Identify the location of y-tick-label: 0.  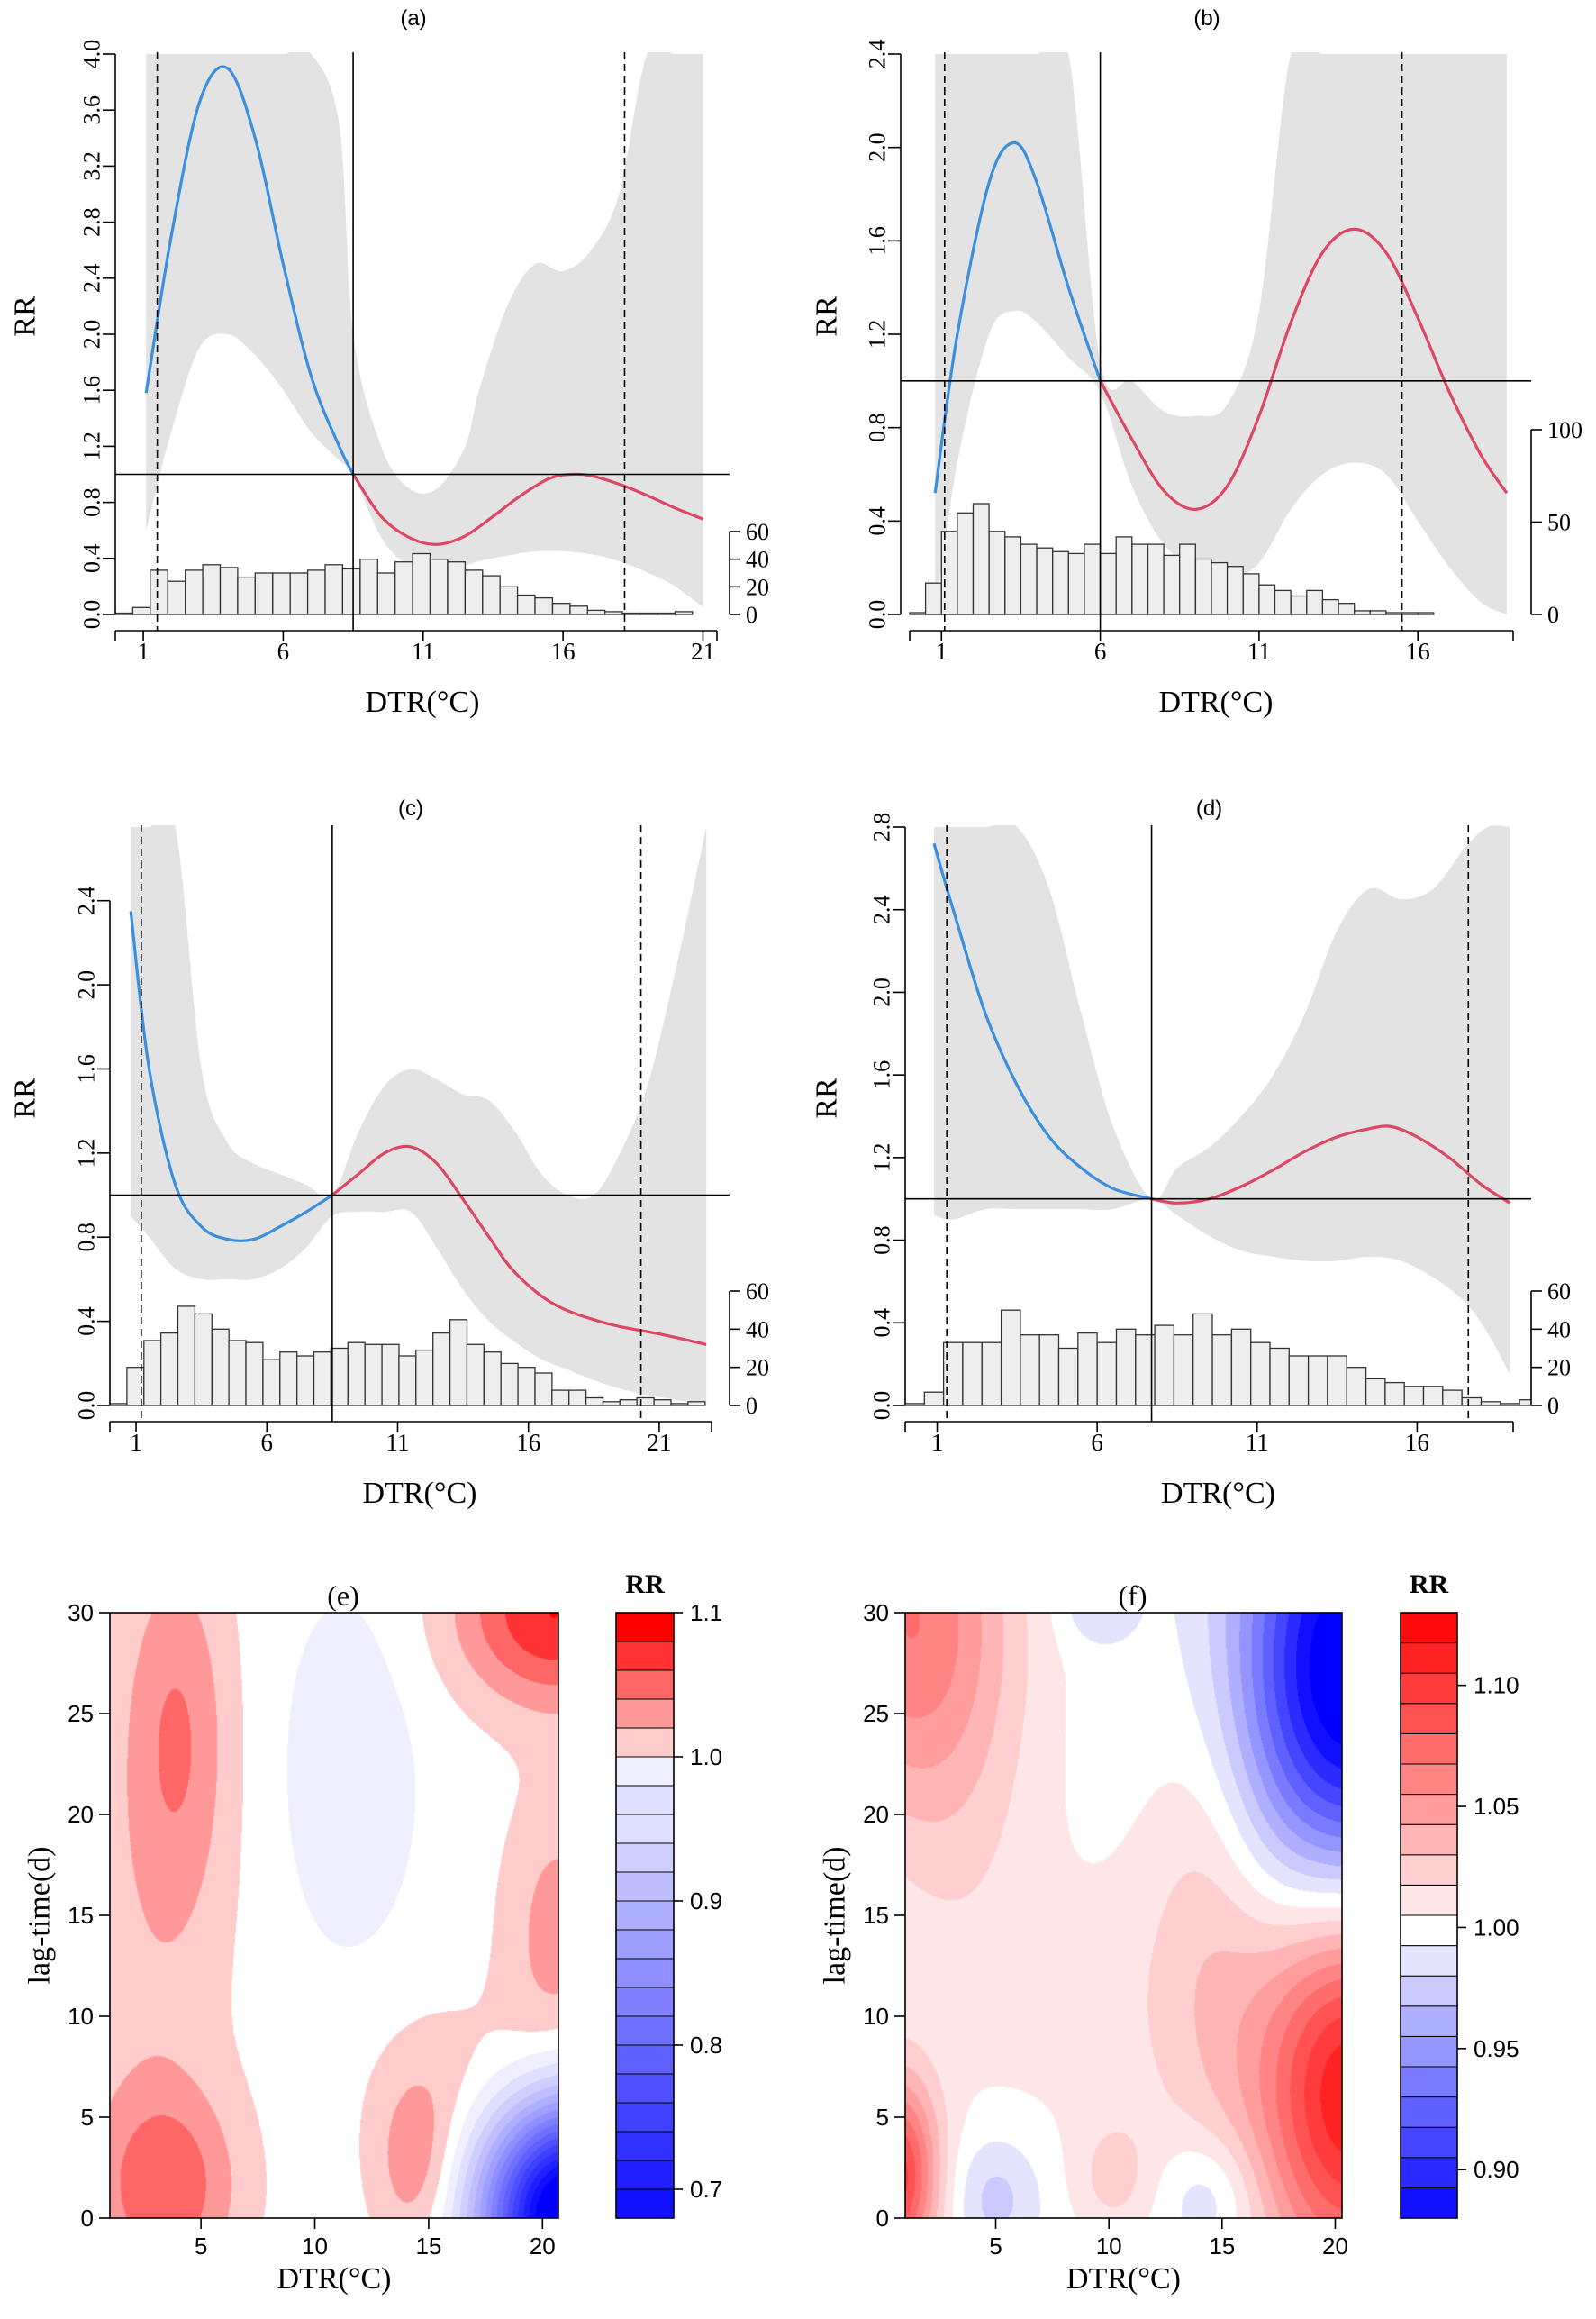
(88, 2218).